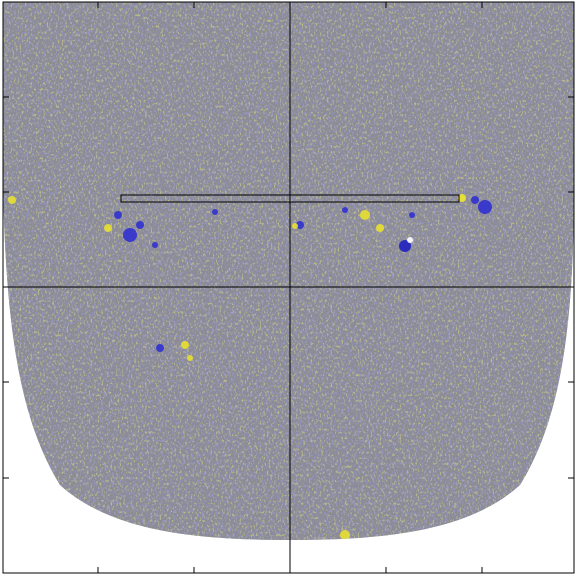 The image size is (577, 578). I want to click on selection-box, so click(290, 198).